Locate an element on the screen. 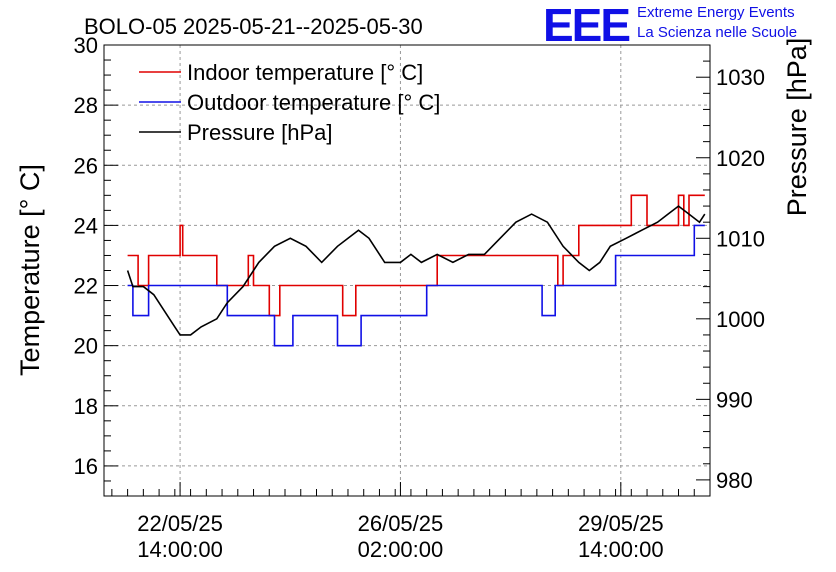  x-tick-label-time: 02:00:00 is located at coordinates (401, 549).